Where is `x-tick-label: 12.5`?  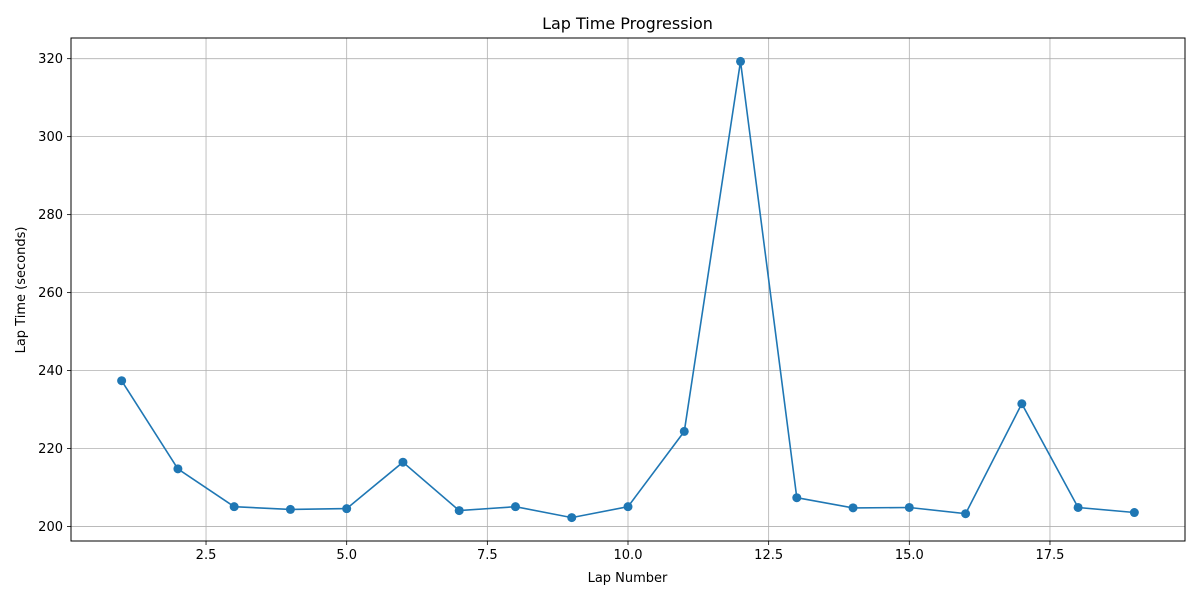 x-tick-label: 12.5 is located at coordinates (768, 555).